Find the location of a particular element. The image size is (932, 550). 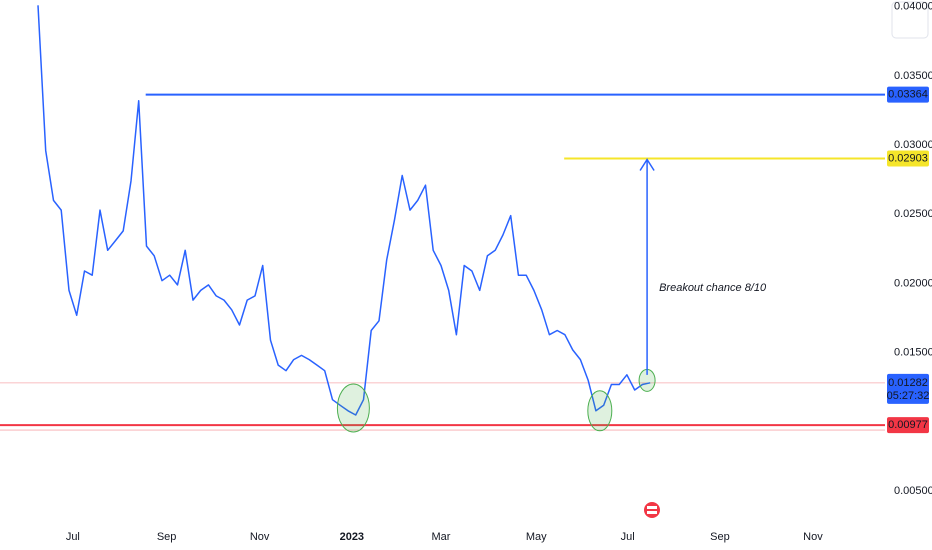

level-label: 0.03364 is located at coordinates (908, 95).